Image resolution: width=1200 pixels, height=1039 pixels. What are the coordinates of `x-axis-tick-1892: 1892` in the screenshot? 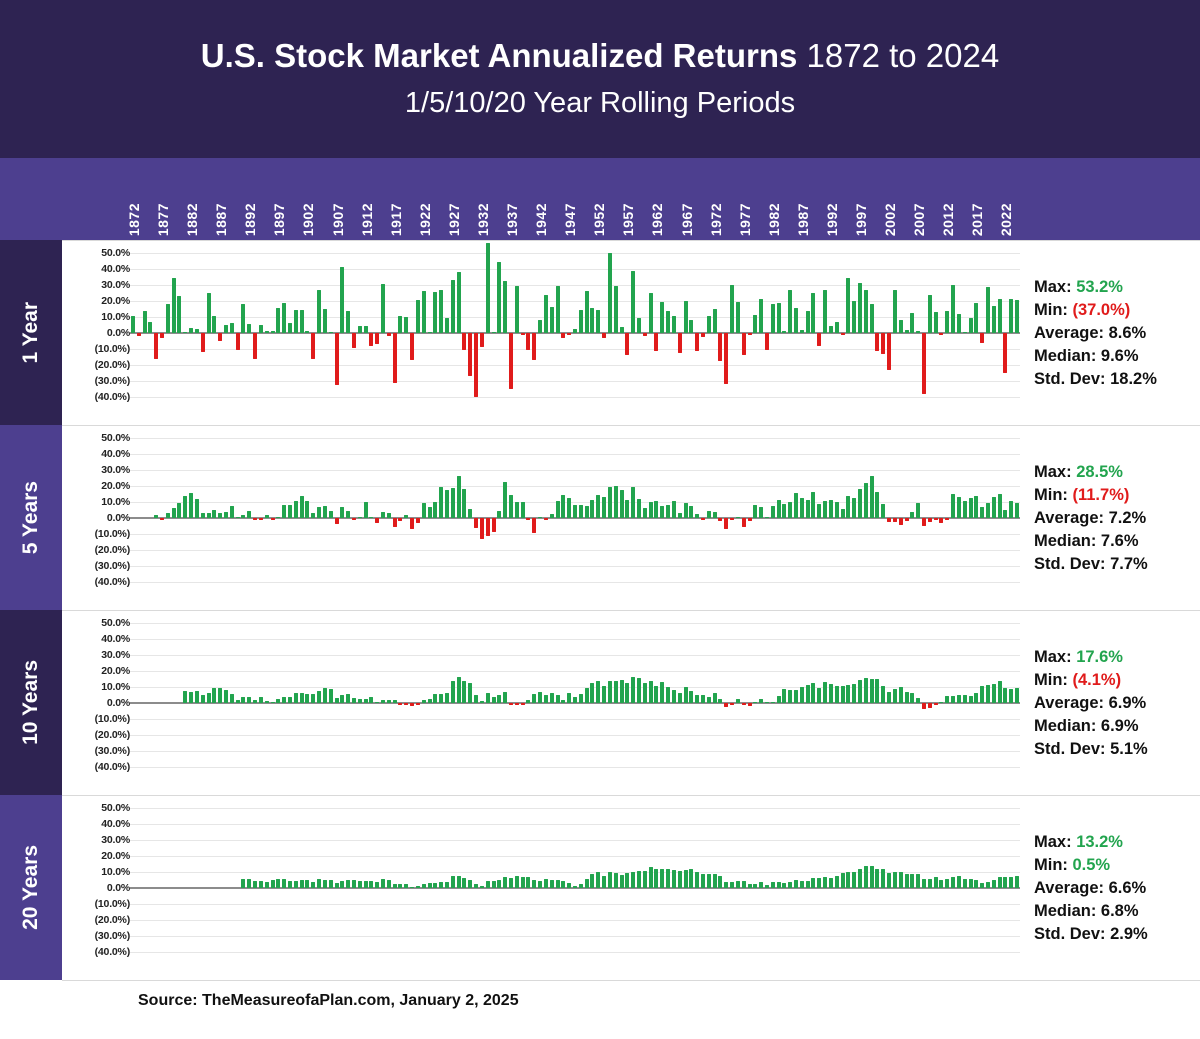 It's located at (250, 219).